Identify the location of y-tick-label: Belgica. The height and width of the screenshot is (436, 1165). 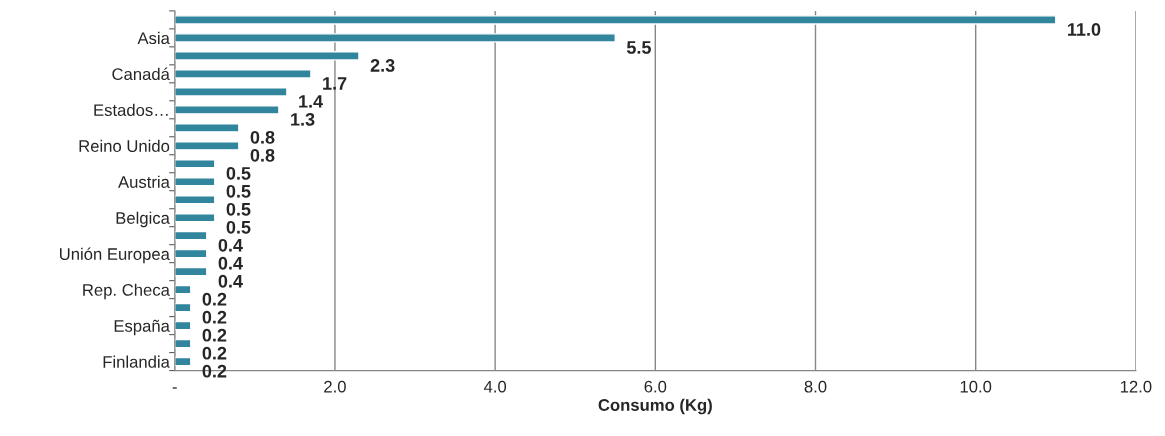
(143, 219).